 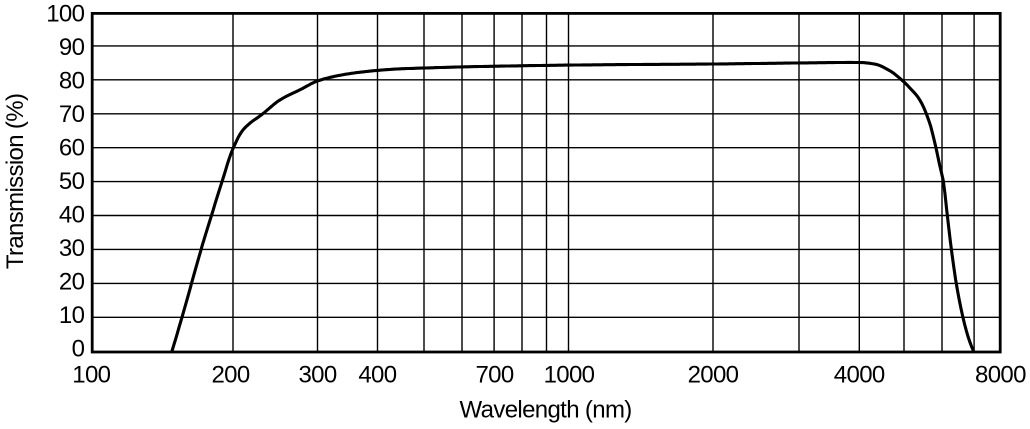 What do you see at coordinates (859, 374) in the screenshot?
I see `svg-text: 4000` at bounding box center [859, 374].